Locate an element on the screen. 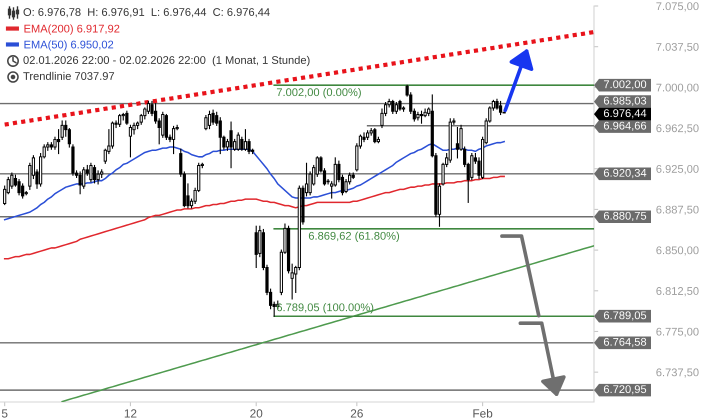  ref-line-label: 6.720,95 is located at coordinates (625, 389).